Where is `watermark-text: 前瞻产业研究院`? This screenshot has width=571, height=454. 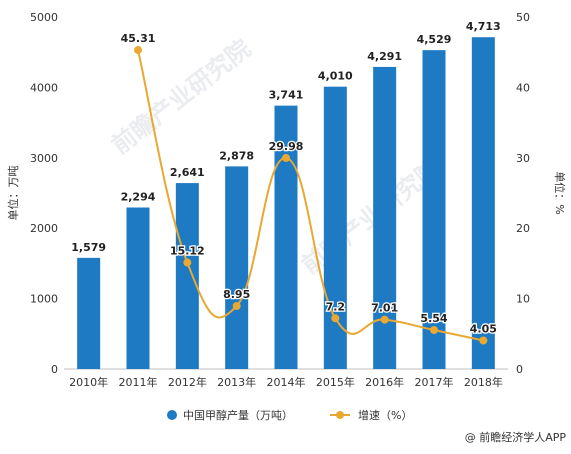
watermark-text: 前瞻产业研究院 is located at coordinates (181, 96).